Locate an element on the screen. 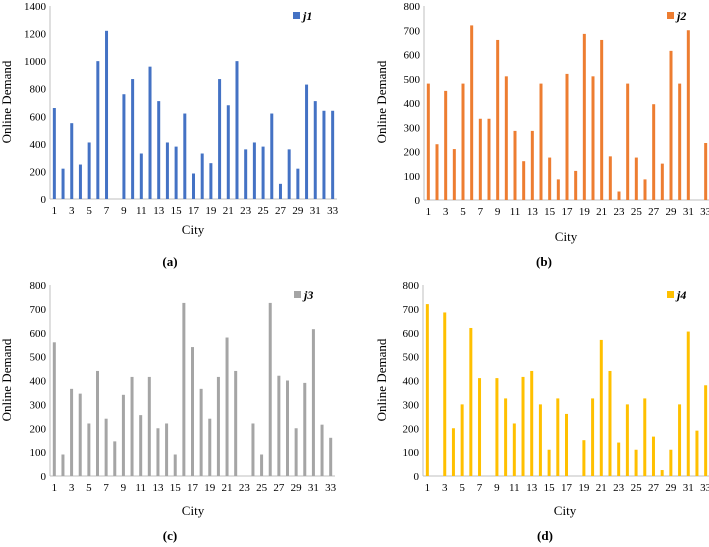 The image size is (709, 547). x-tick-label: 23 is located at coordinates (246, 211).